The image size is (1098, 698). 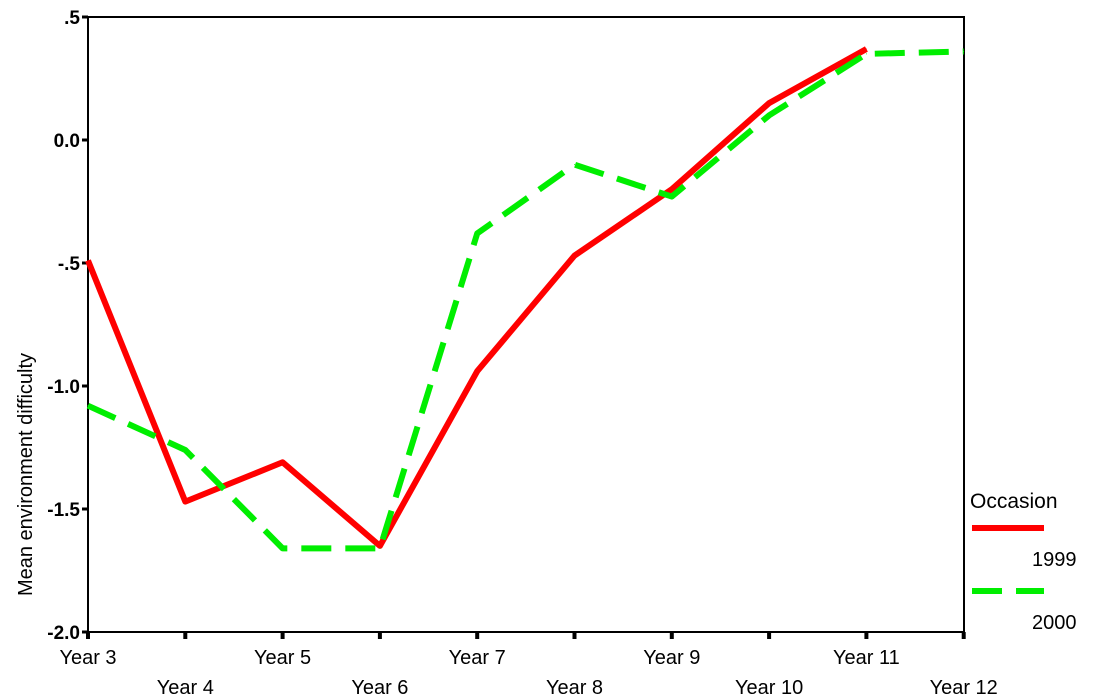 I want to click on x-tick-label: Year 11, so click(x=866, y=658).